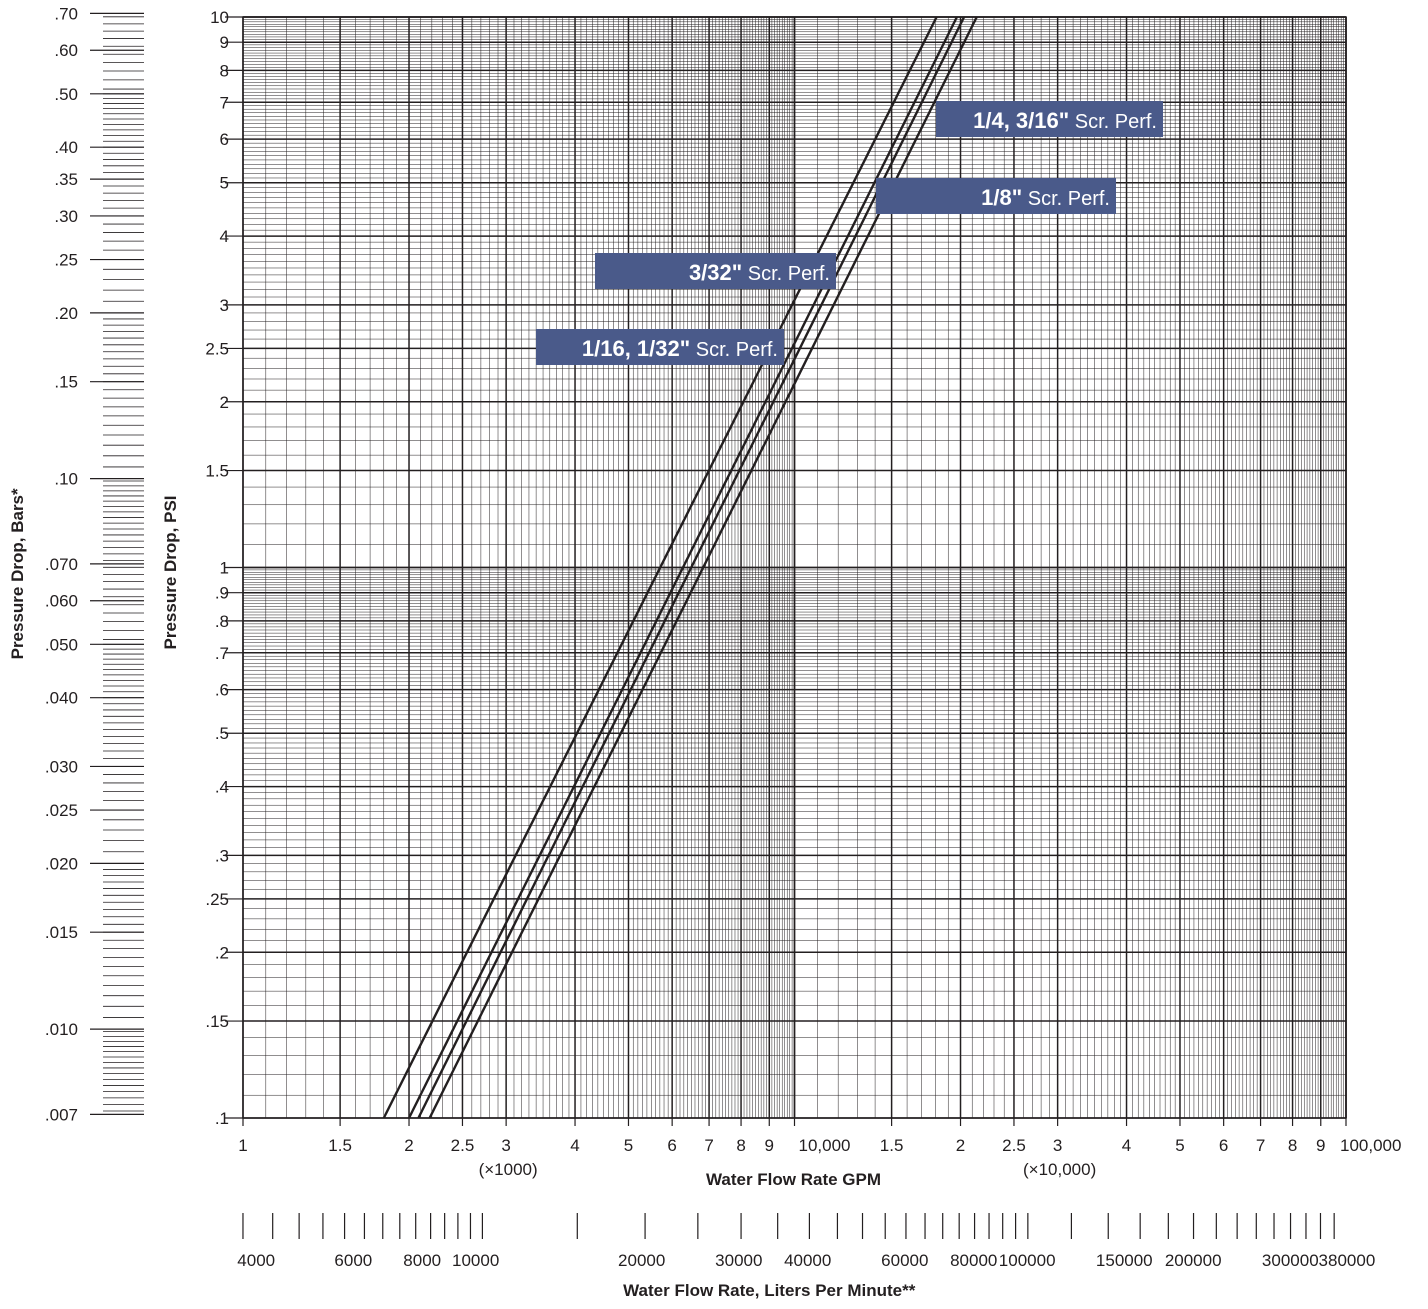  What do you see at coordinates (1021, 120) in the screenshot?
I see `series-label-bold: 1/4, 3/16"` at bounding box center [1021, 120].